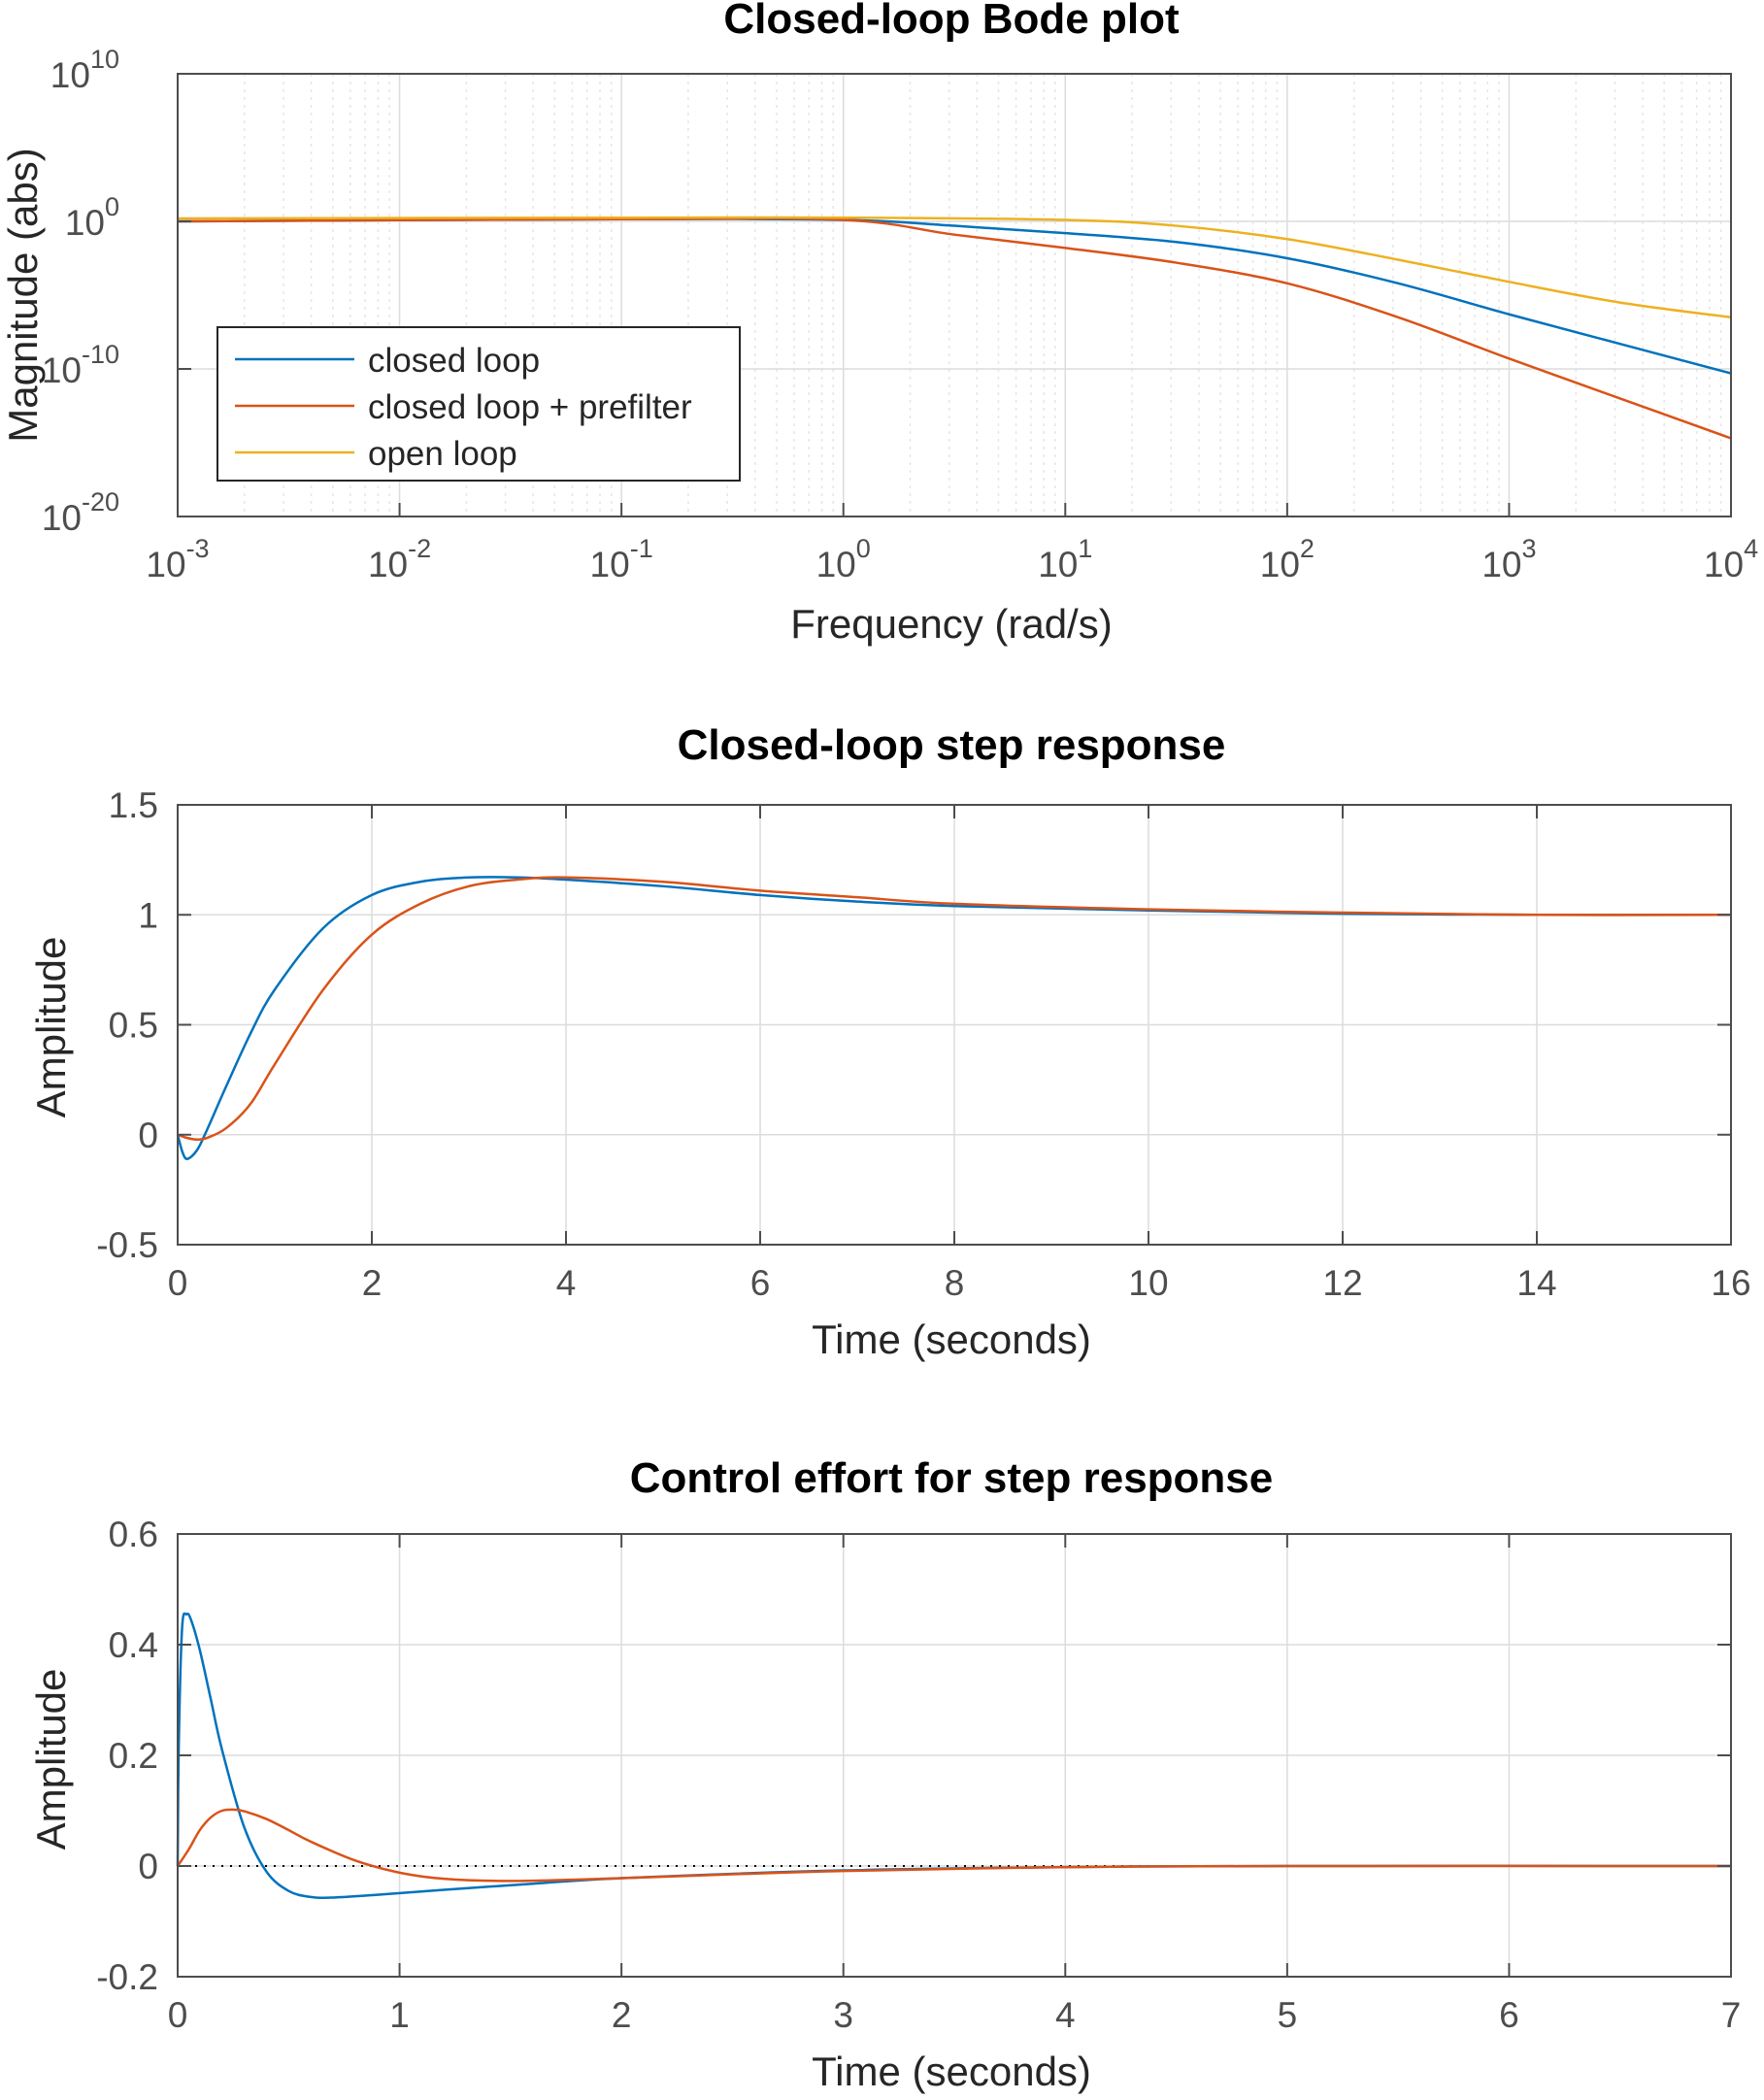 The height and width of the screenshot is (2100, 1764). What do you see at coordinates (951, 21) in the screenshot?
I see `bode-plot-title: Closed-loop Bode plot` at bounding box center [951, 21].